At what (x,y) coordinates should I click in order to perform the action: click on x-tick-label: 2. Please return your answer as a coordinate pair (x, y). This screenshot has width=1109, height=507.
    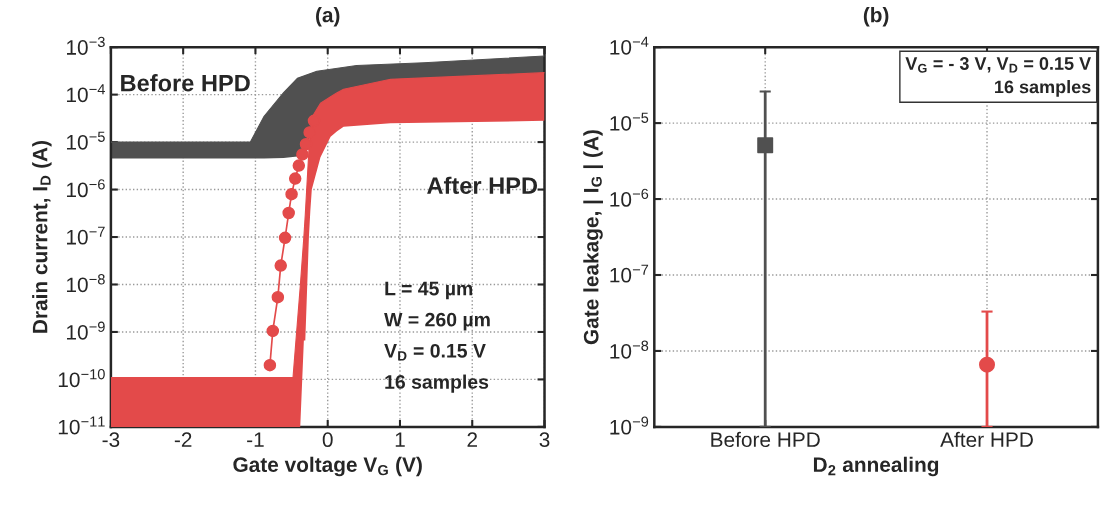
    Looking at the image, I should click on (472, 439).